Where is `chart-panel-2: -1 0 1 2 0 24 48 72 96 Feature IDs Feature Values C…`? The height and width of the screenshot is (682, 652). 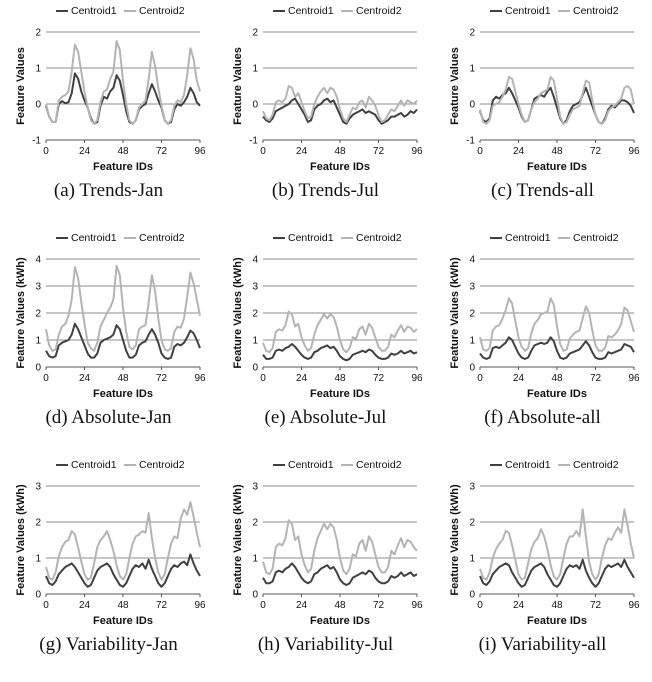
chart-panel-2: -1 0 1 2 0 24 48 72 96 Feature IDs Feature Values C… is located at coordinates (325, 113).